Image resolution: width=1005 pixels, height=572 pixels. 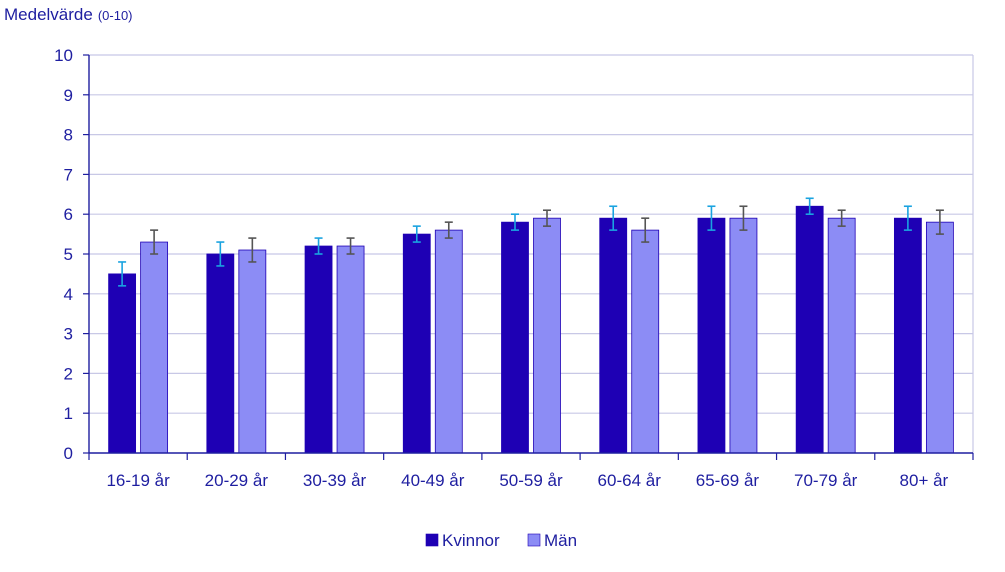 I want to click on x-tick-label: 65-69 år, so click(x=728, y=480).